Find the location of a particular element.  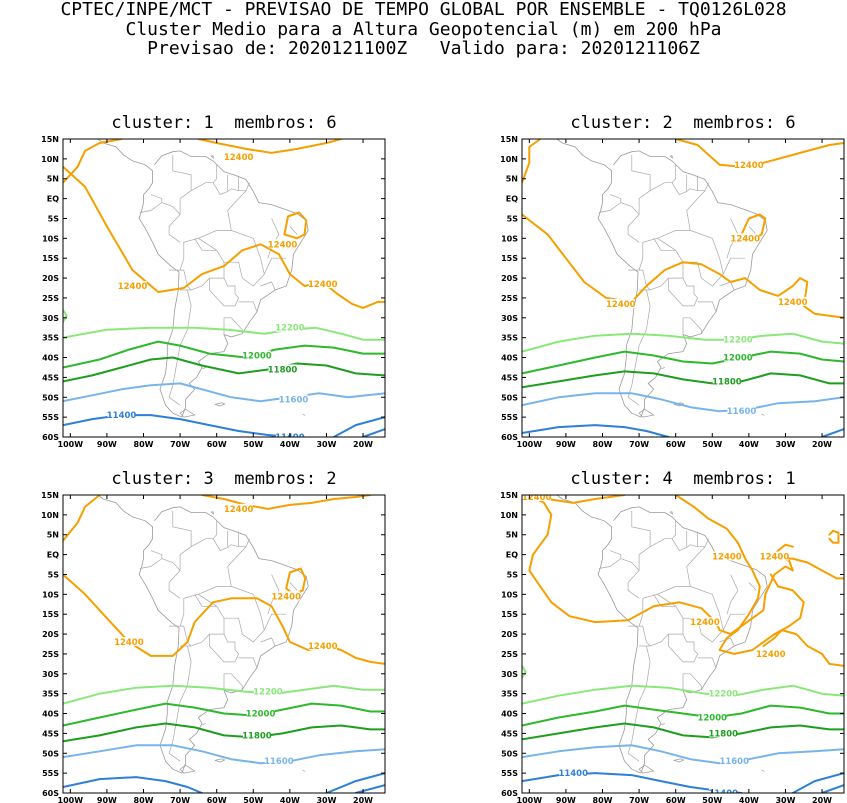

lon-tick-label: 60W is located at coordinates (676, 799).